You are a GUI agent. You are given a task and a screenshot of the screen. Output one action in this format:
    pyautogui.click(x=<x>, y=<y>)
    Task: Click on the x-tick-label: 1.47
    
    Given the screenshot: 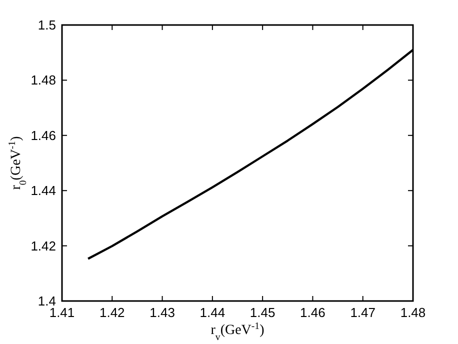 What is the action you would take?
    pyautogui.click(x=363, y=312)
    